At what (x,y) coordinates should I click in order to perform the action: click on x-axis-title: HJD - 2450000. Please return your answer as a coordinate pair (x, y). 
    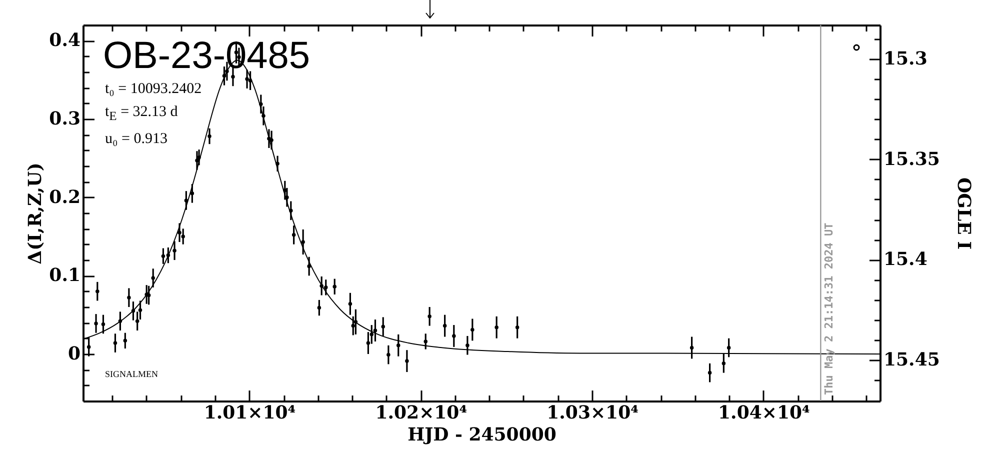
    Looking at the image, I should click on (482, 435).